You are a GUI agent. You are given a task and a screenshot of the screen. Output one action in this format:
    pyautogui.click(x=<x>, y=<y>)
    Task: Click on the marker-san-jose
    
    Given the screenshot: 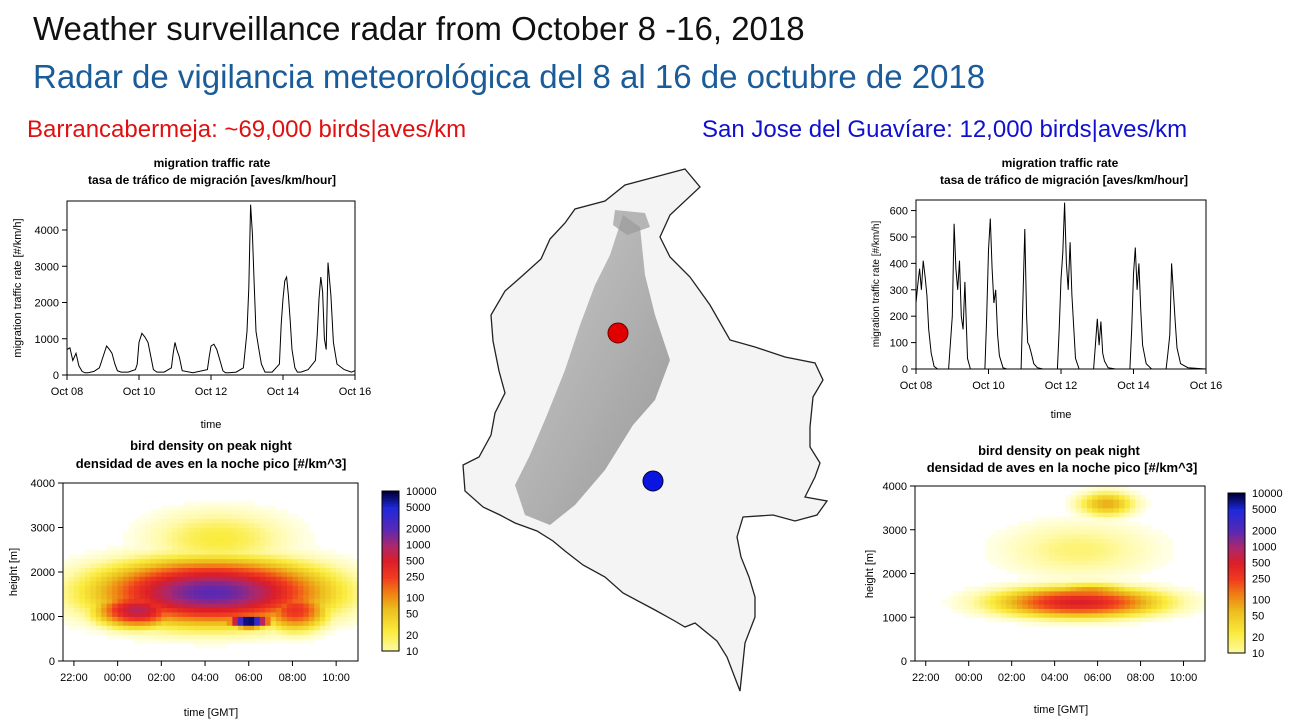 What is the action you would take?
    pyautogui.click(x=653, y=481)
    